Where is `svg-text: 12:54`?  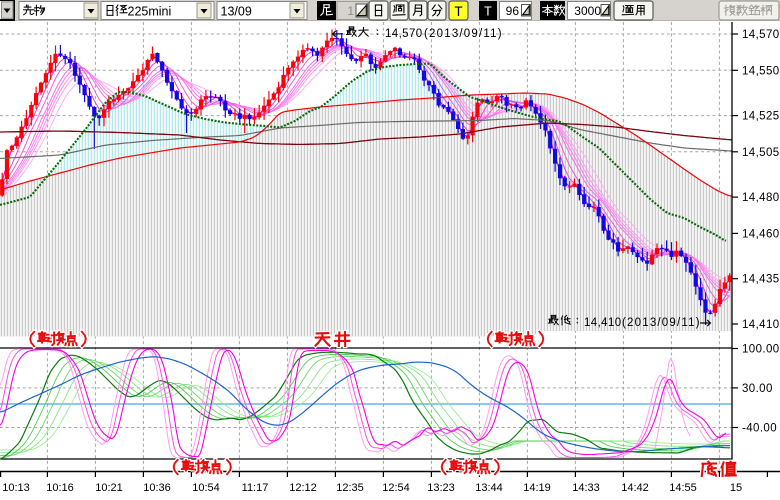
svg-text: 12:54 is located at coordinates (396, 488).